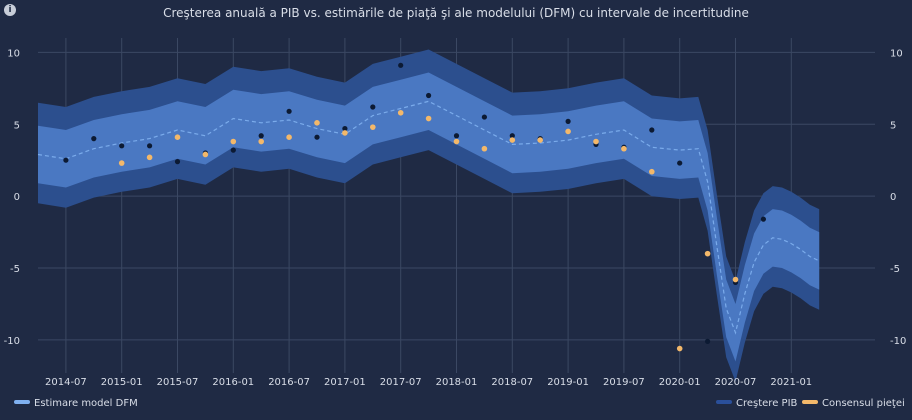 This screenshot has height=420, width=912. I want to click on x-tick-label: 2017-01, so click(345, 382).